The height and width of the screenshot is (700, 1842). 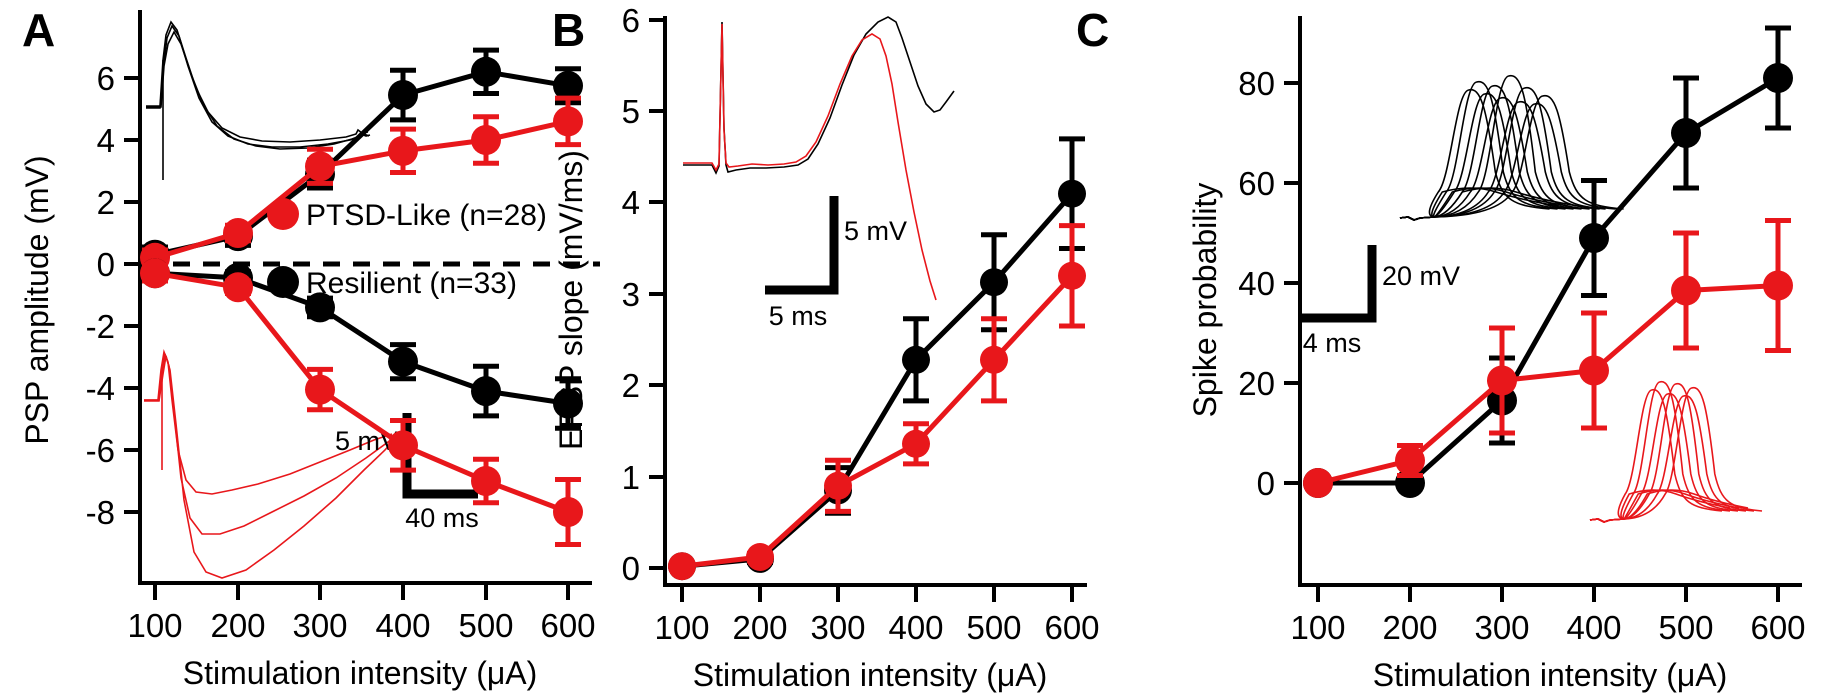 What do you see at coordinates (485, 625) in the screenshot?
I see `panel-a-xtick-4: 500` at bounding box center [485, 625].